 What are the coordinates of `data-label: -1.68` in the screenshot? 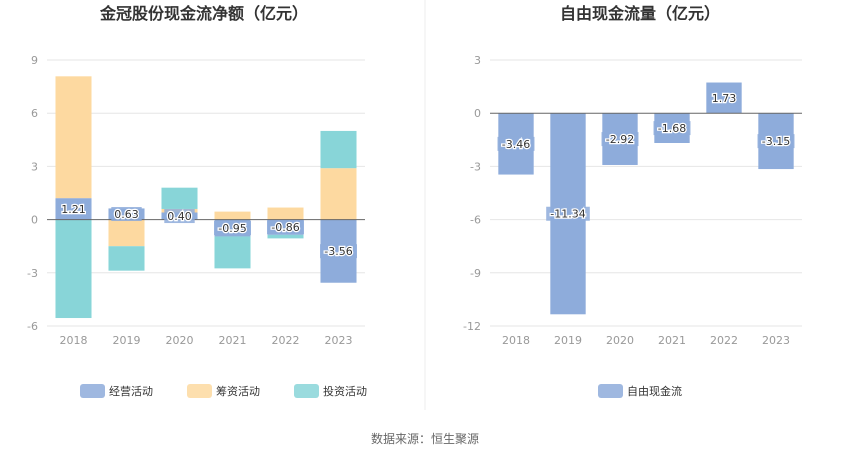 It's located at (672, 128).